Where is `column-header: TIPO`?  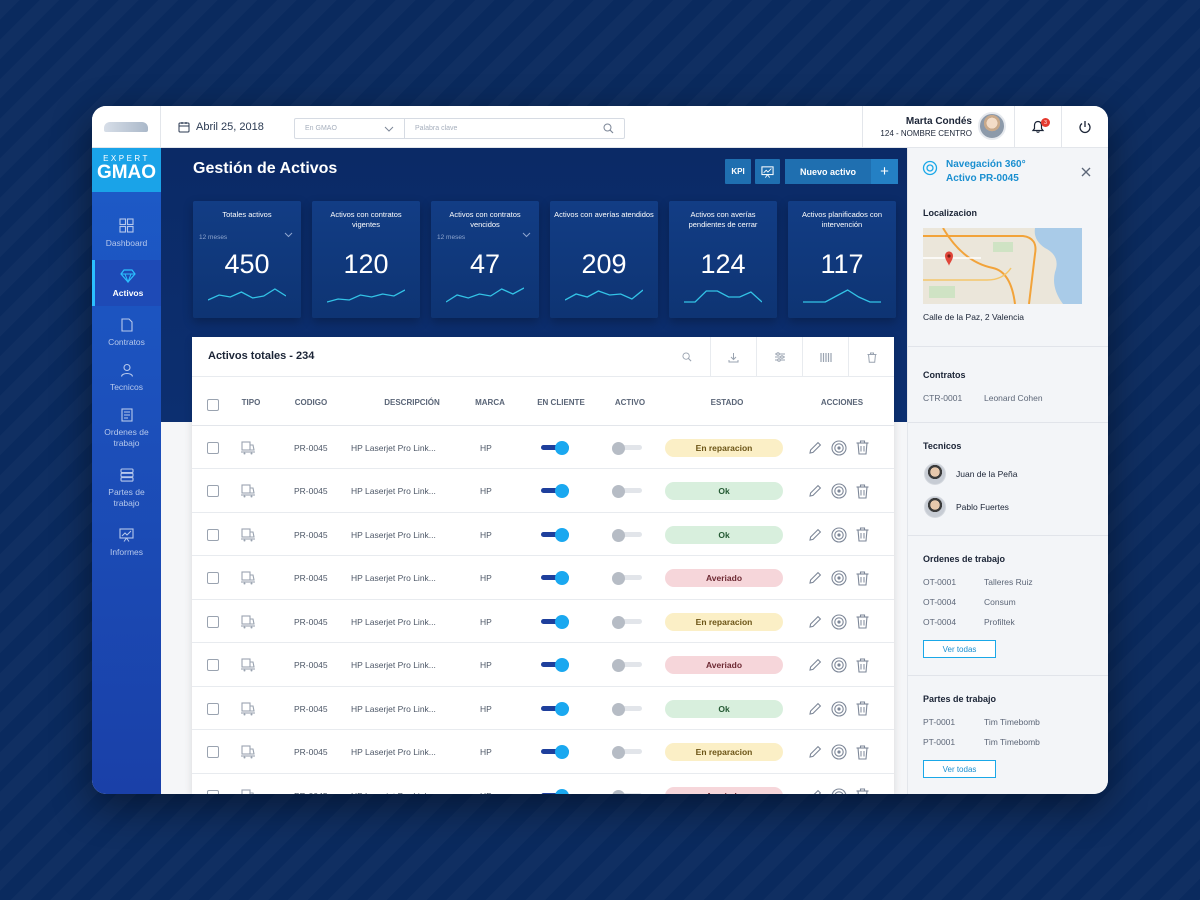
column-header: TIPO is located at coordinates (251, 402).